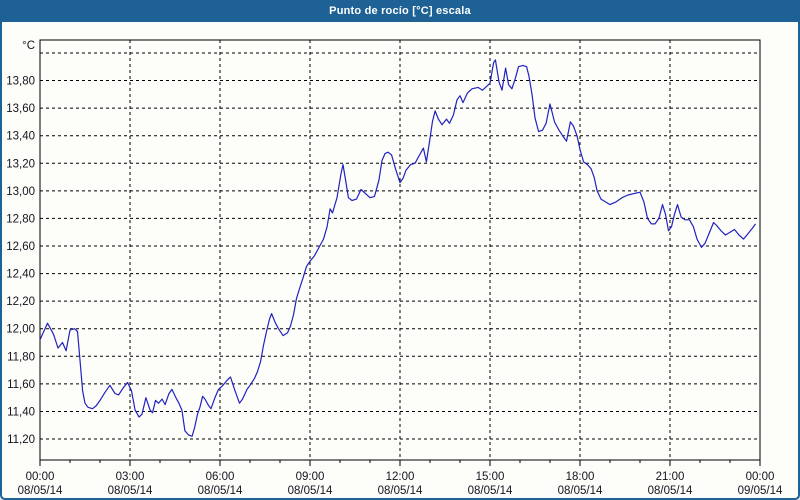 The width and height of the screenshot is (800, 500). Describe the element at coordinates (20, 219) in the screenshot. I see `y-tick-label: 12,80` at that location.